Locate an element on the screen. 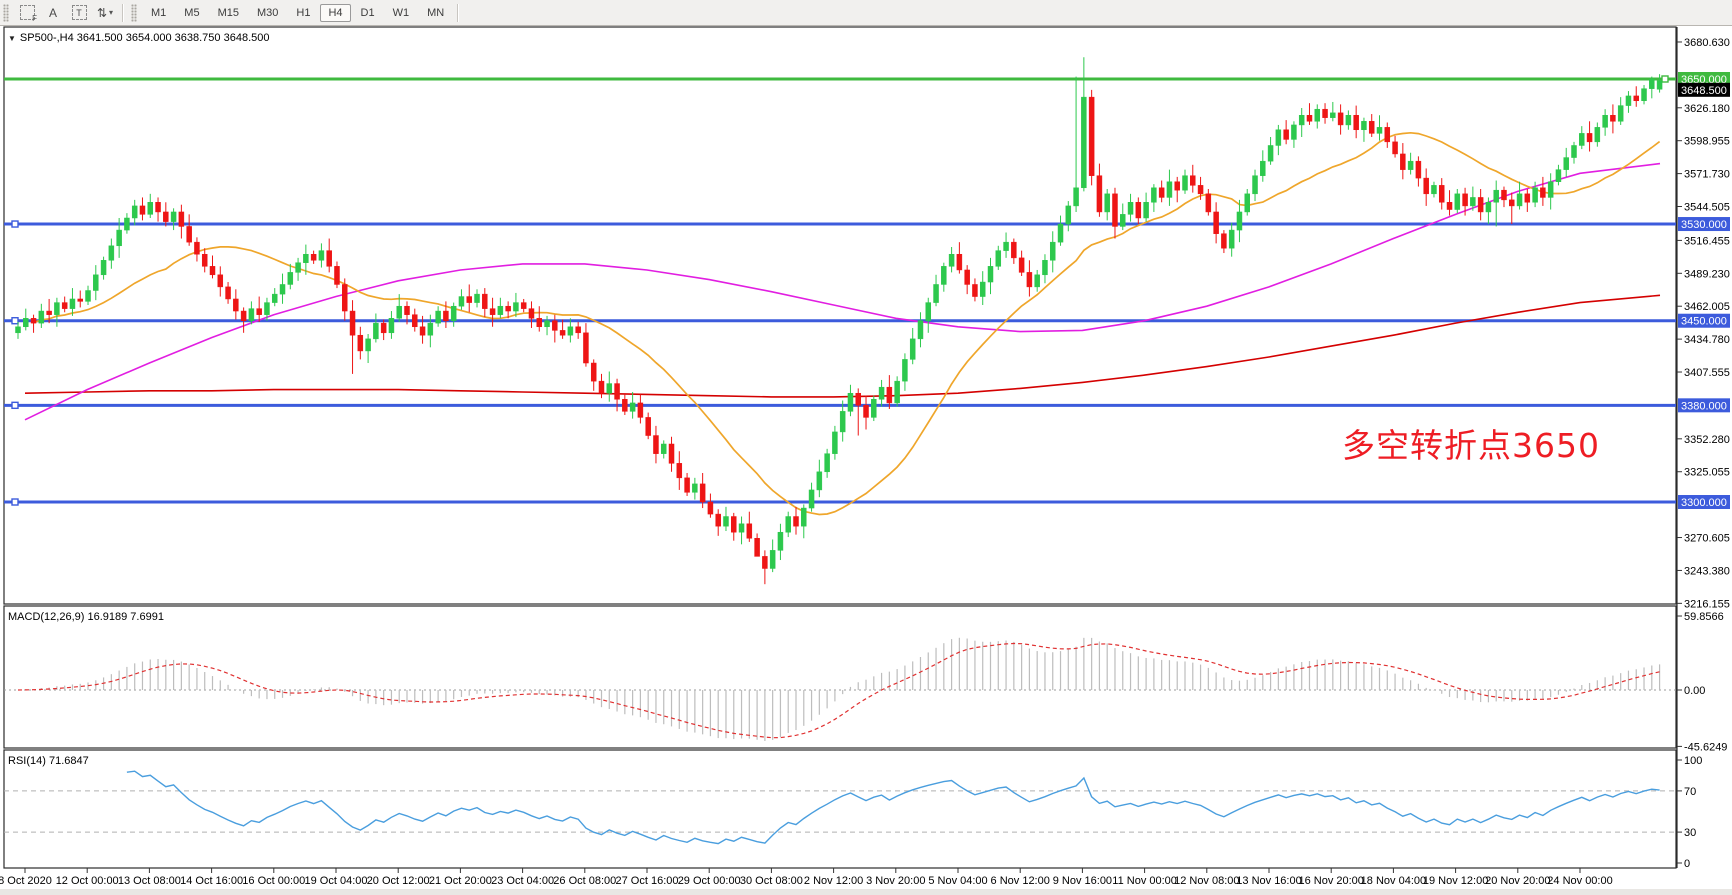 The image size is (1732, 895). time-tick-label: 5 Nov 04:00 is located at coordinates (957, 881).